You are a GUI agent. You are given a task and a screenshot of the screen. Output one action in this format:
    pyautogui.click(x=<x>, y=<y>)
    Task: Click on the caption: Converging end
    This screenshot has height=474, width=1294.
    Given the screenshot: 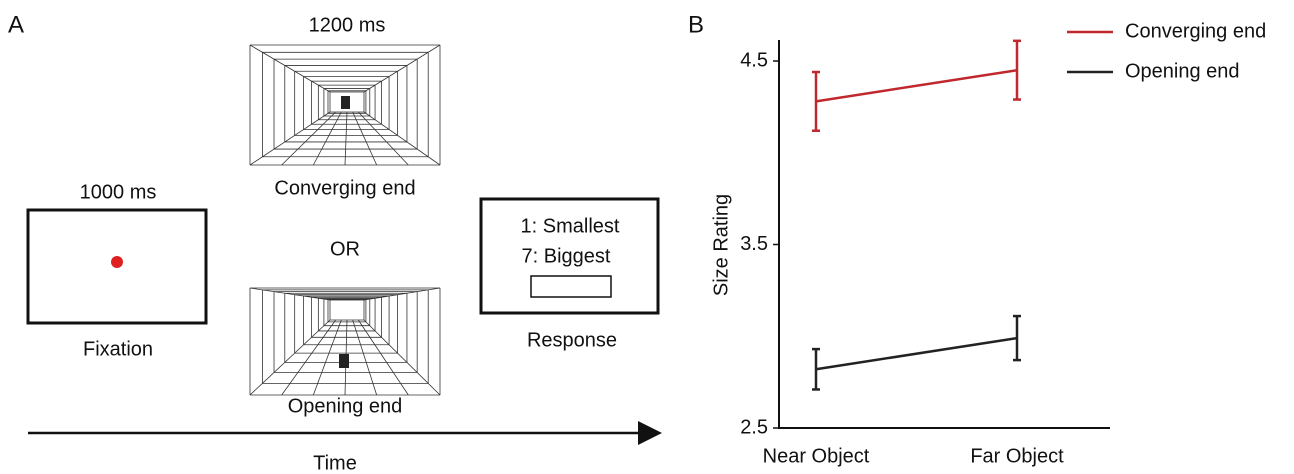 What is the action you would take?
    pyautogui.click(x=344, y=188)
    